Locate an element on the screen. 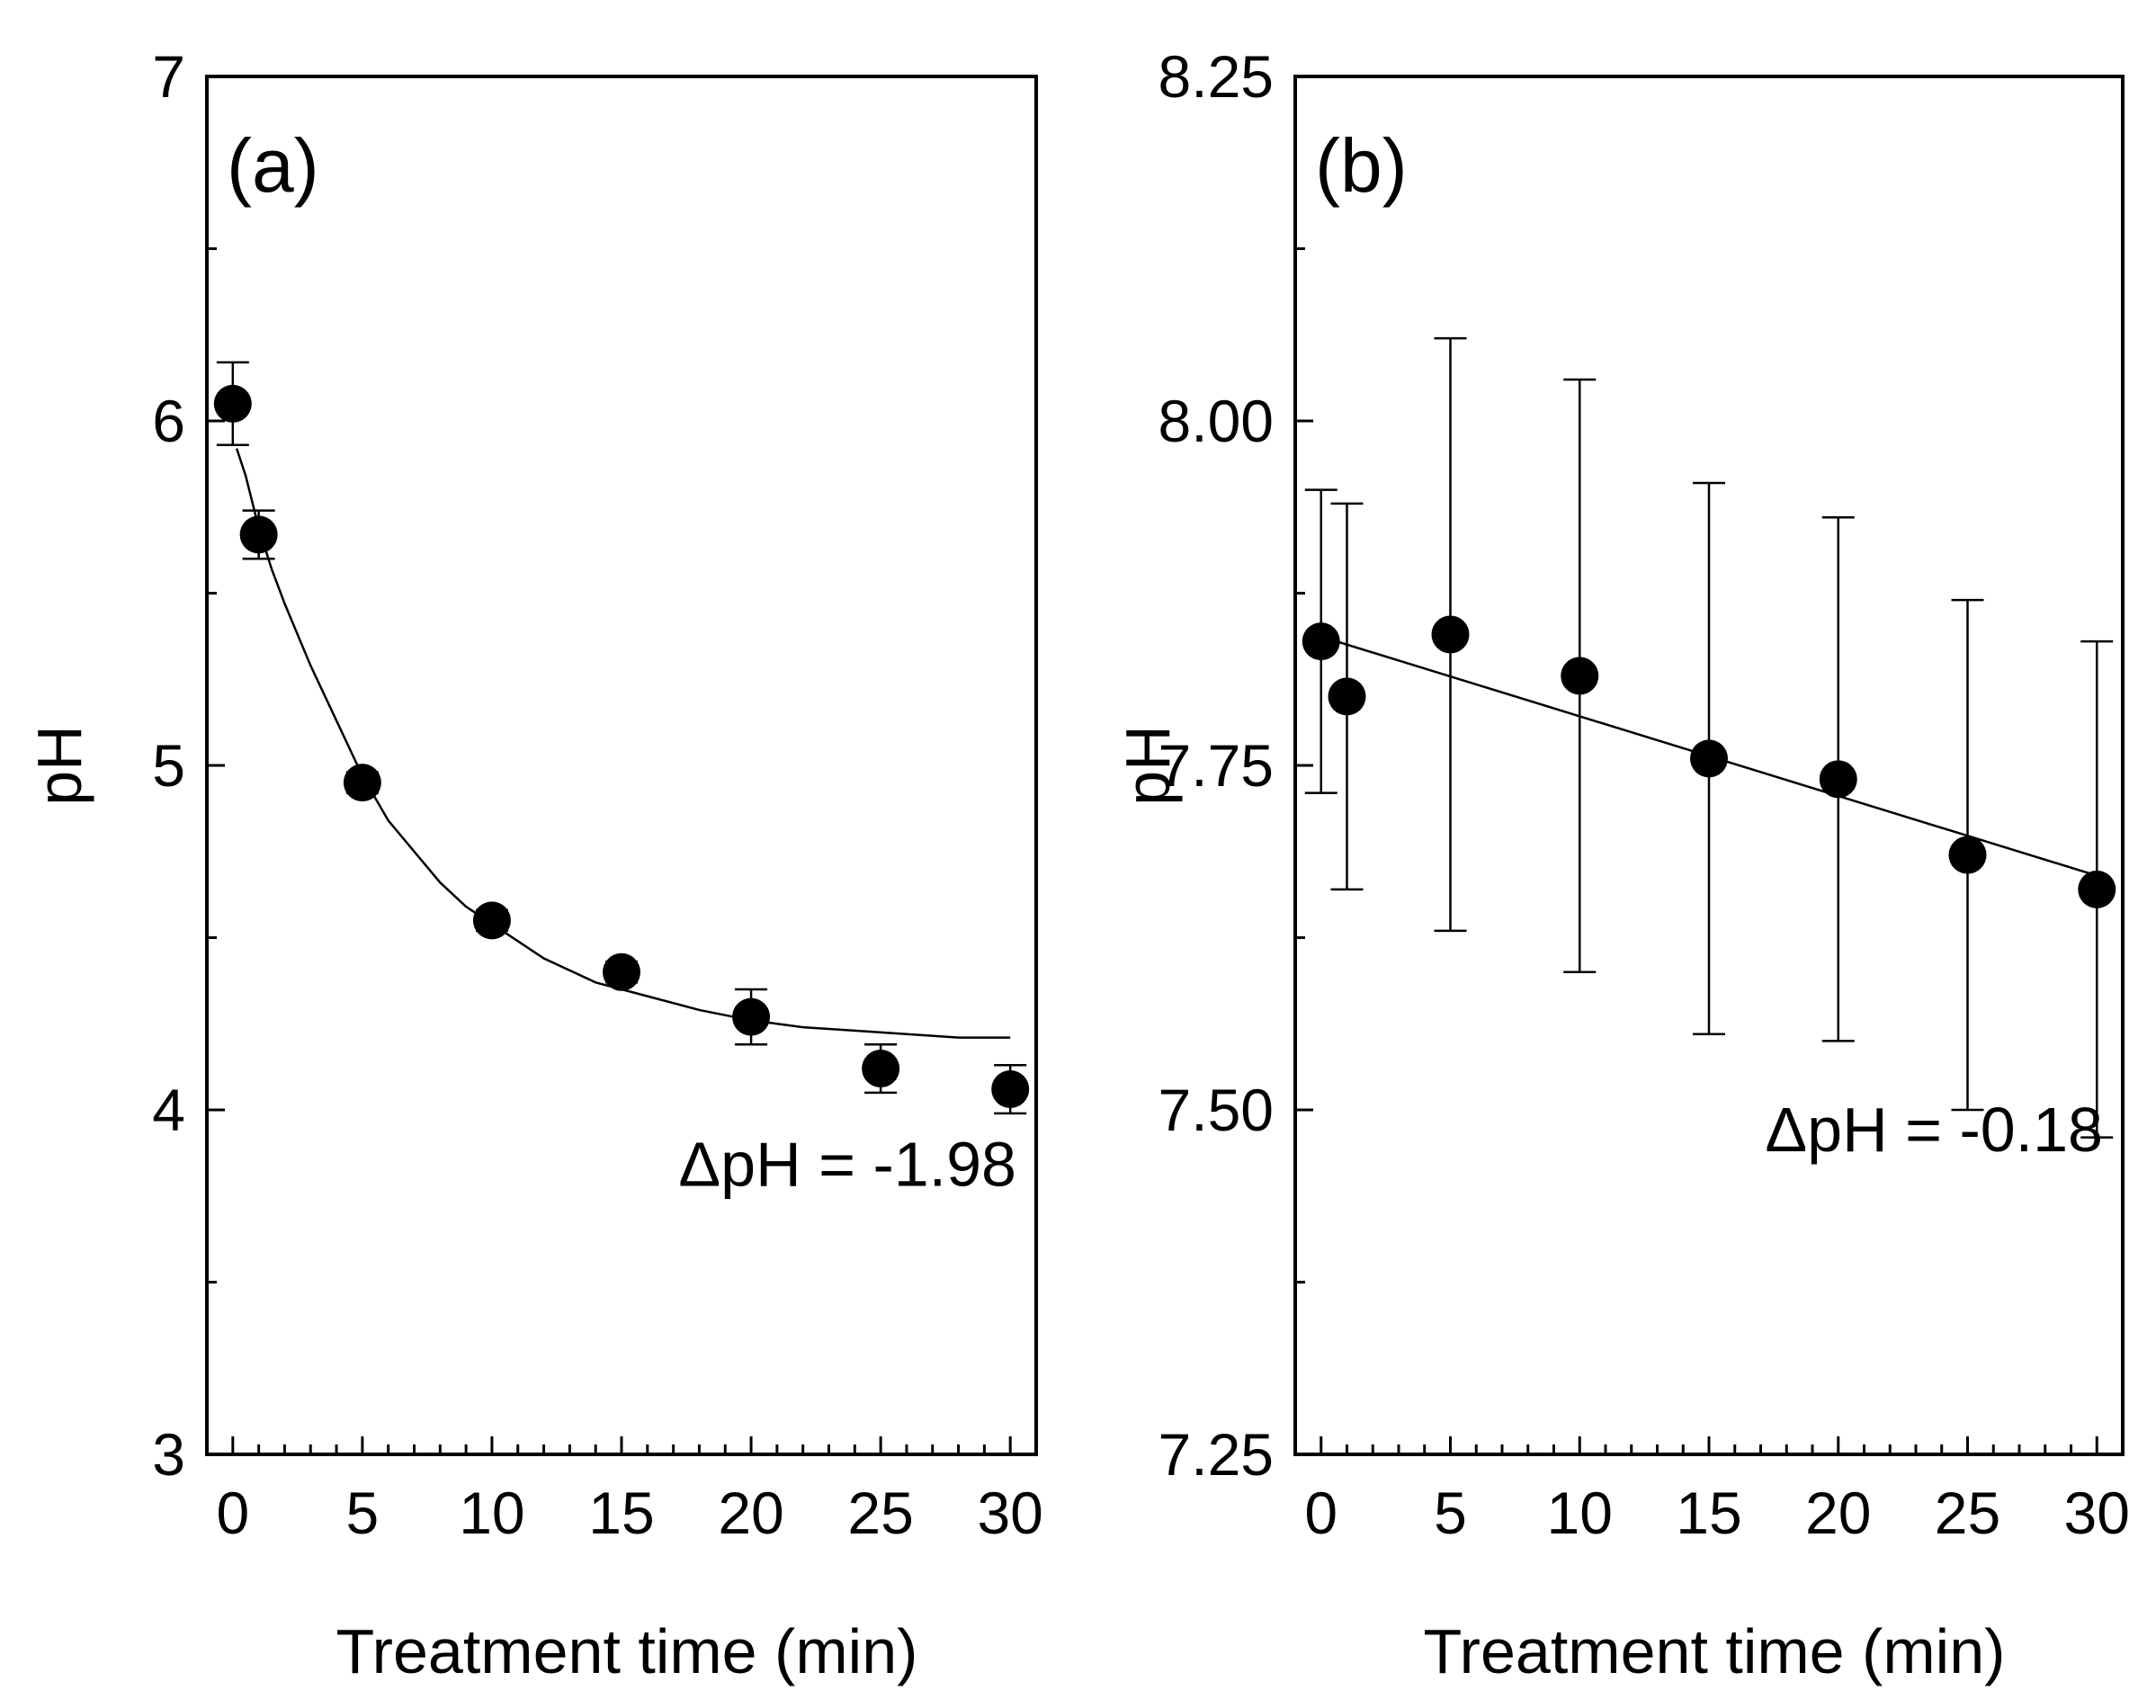  panel-b-delta-ph-annotation: ΔpH = -0.18 is located at coordinates (1934, 1130).